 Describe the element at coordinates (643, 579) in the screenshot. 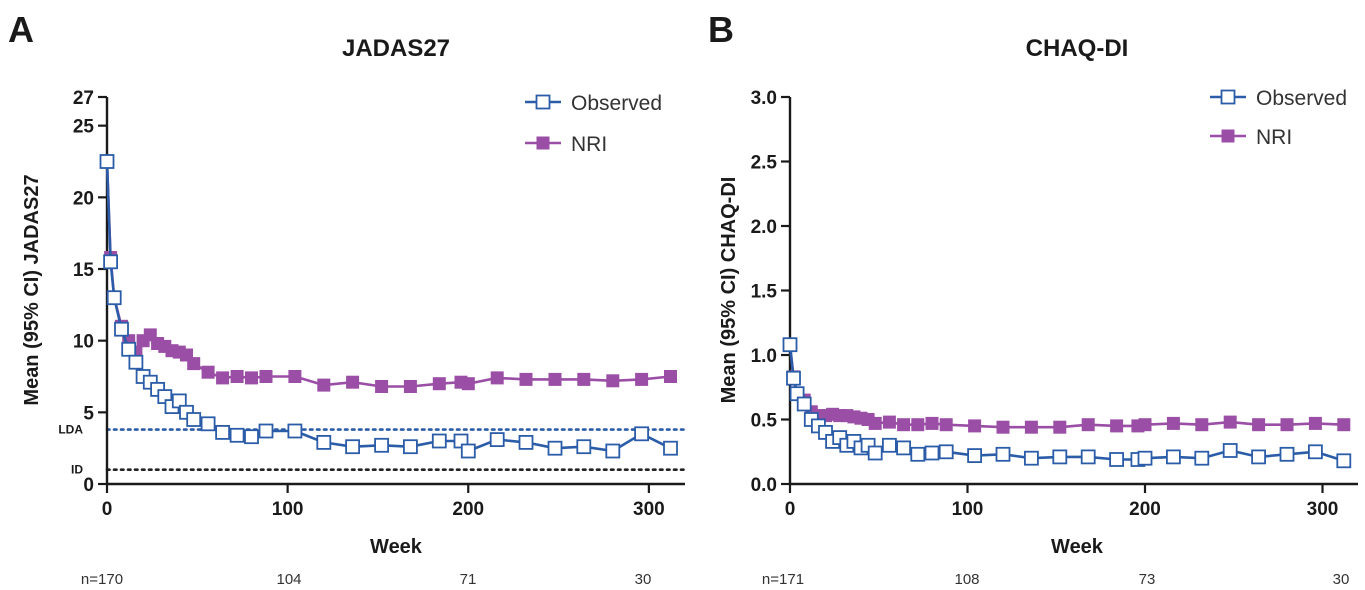

I see `n-at-risk-label: 30` at that location.